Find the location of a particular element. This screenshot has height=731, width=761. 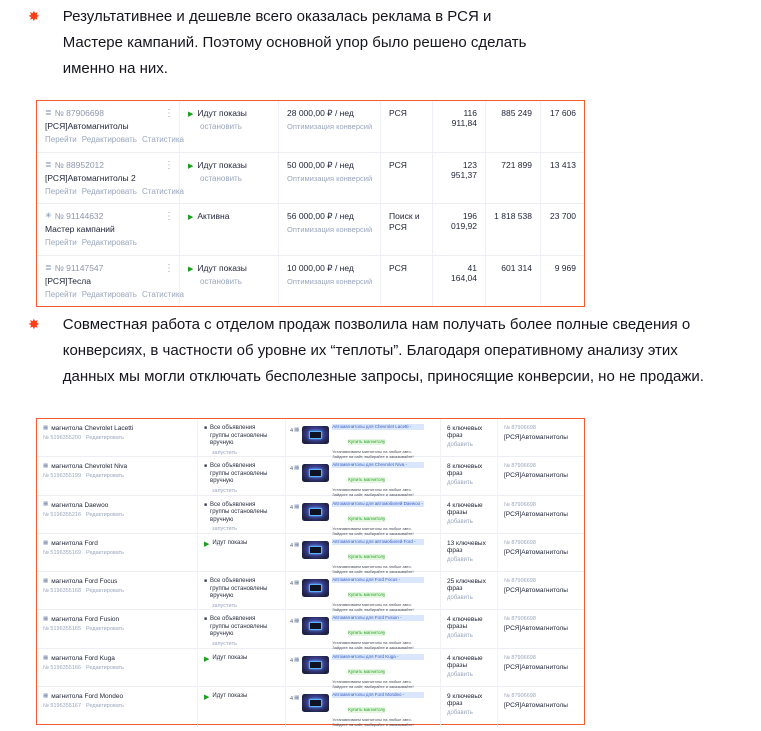

group-meta-line: № 5196355200 Редактировать is located at coordinates (117, 438).